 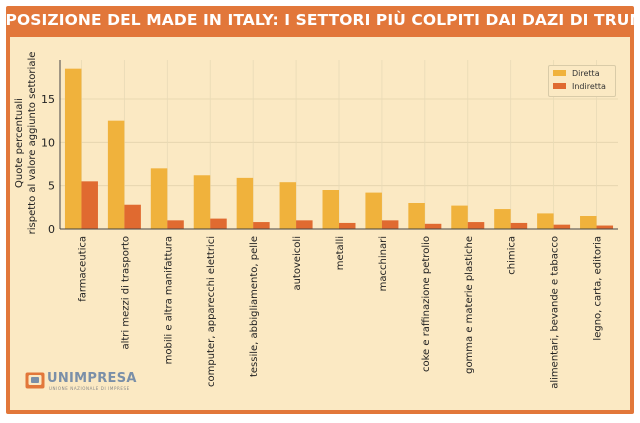 What do you see at coordinates (168, 300) in the screenshot?
I see `x-tick-label: mobili e altra manifattura` at bounding box center [168, 300].